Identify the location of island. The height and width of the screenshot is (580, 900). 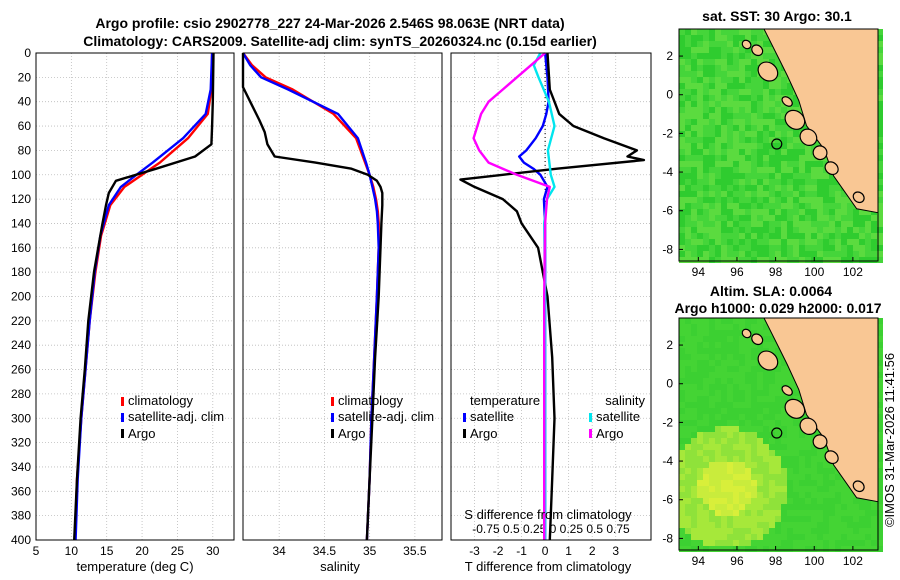
(831, 457).